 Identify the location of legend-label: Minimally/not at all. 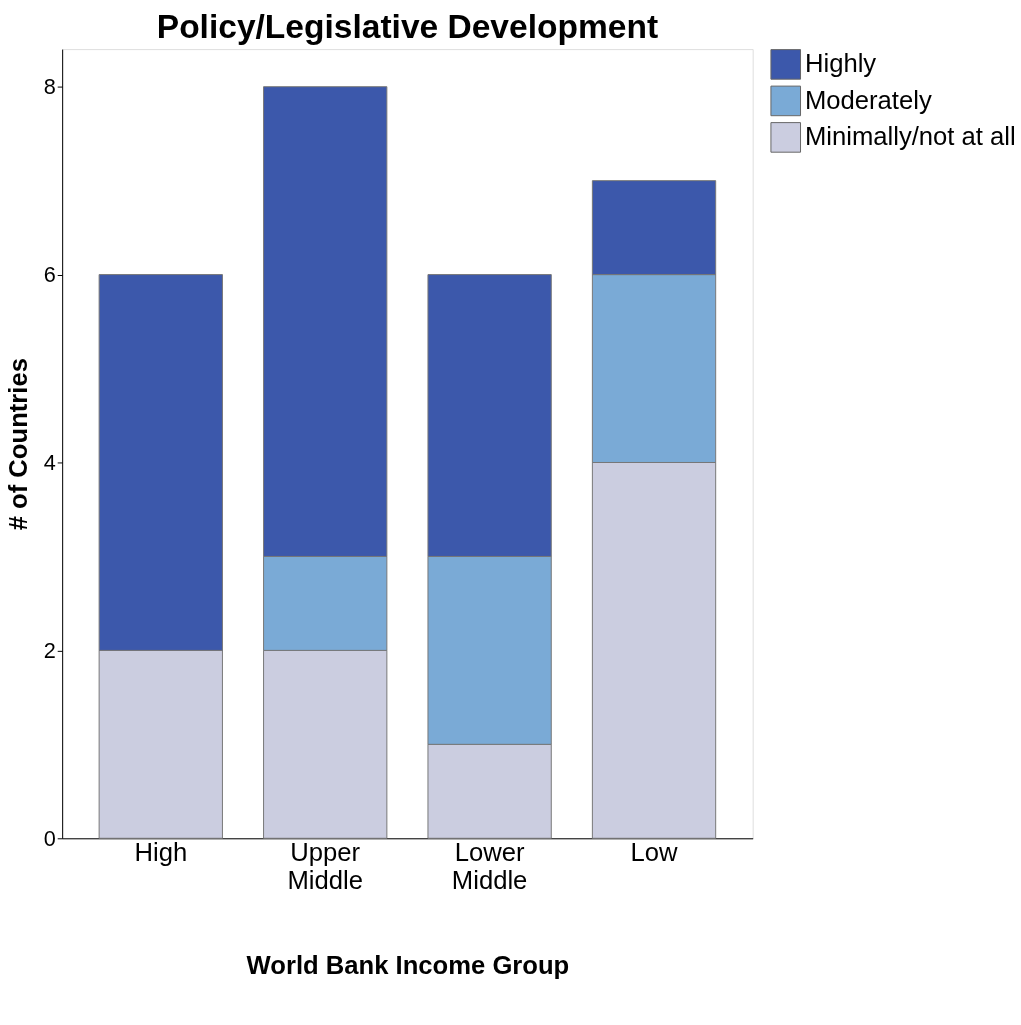
(910, 136).